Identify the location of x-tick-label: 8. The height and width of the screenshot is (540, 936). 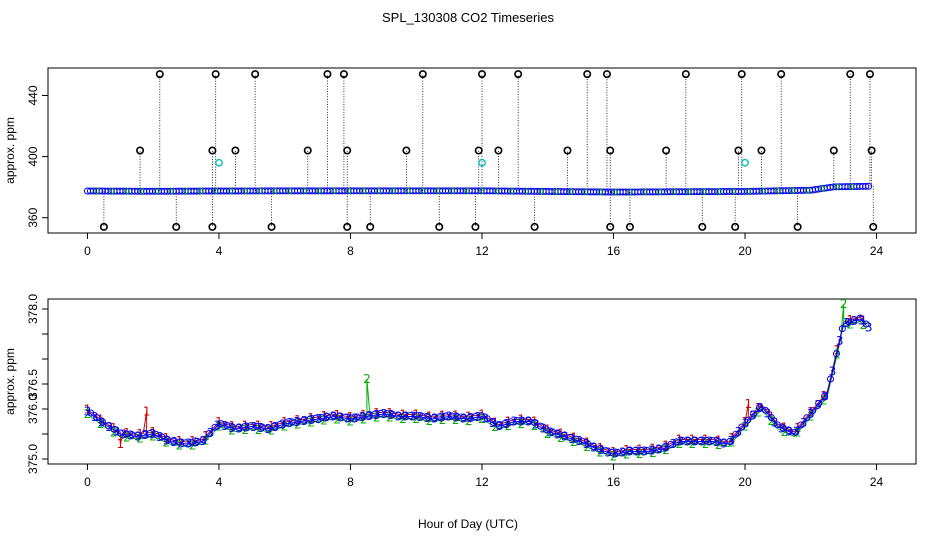
(350, 482).